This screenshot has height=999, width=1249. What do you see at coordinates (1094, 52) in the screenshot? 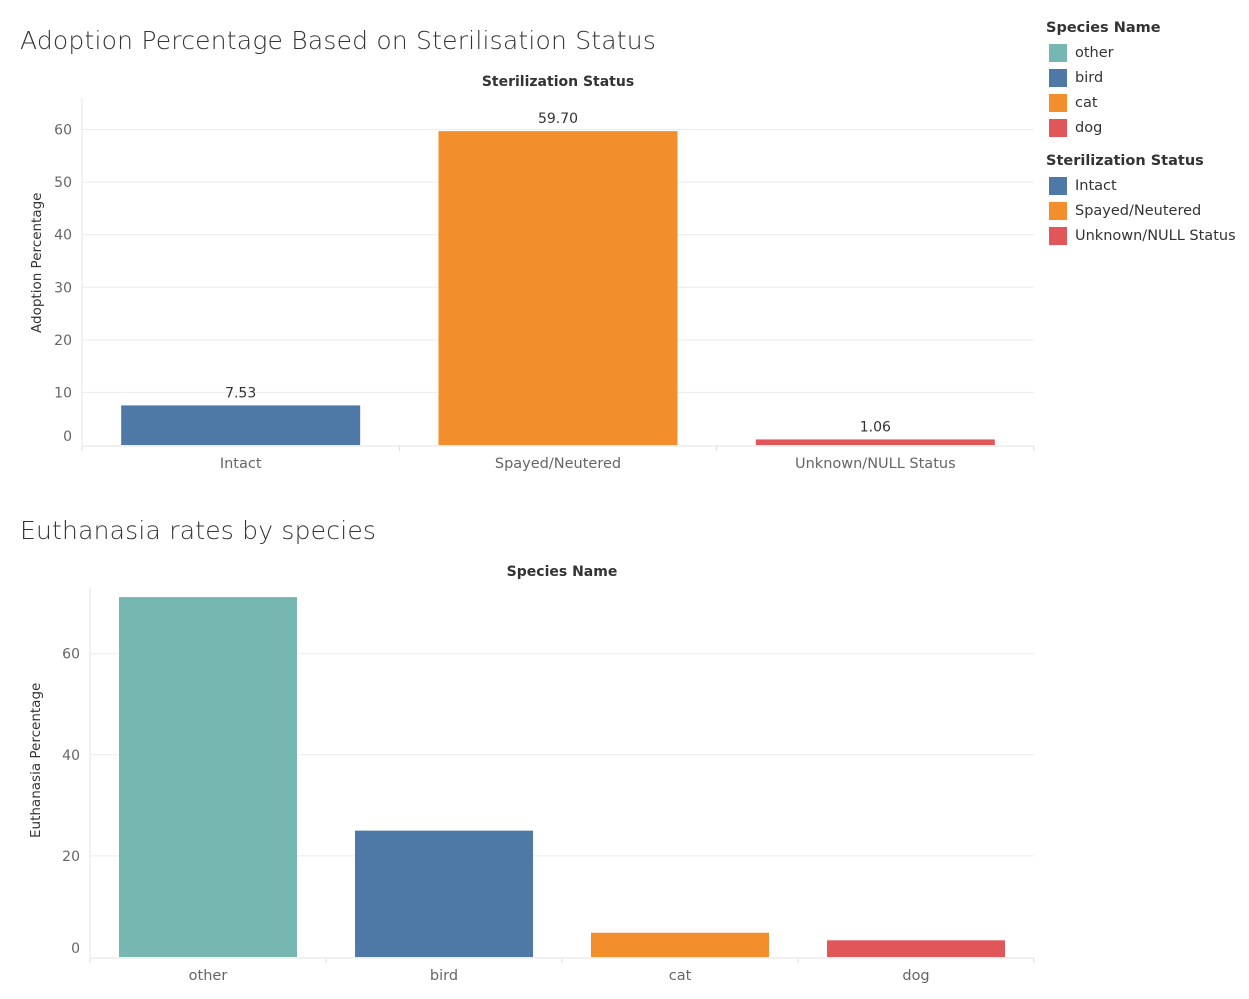
I see `legend-label-other: other` at bounding box center [1094, 52].